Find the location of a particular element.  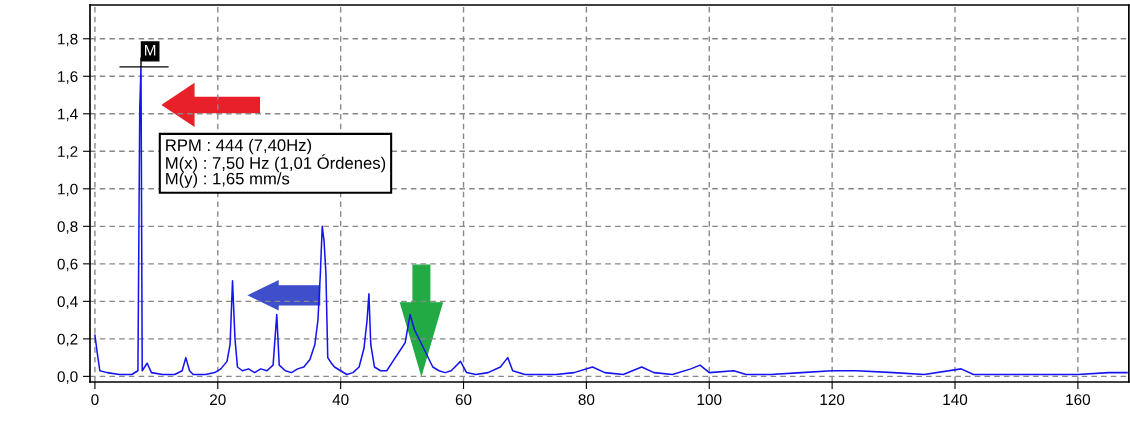

x-tick-label: 80 is located at coordinates (586, 400).